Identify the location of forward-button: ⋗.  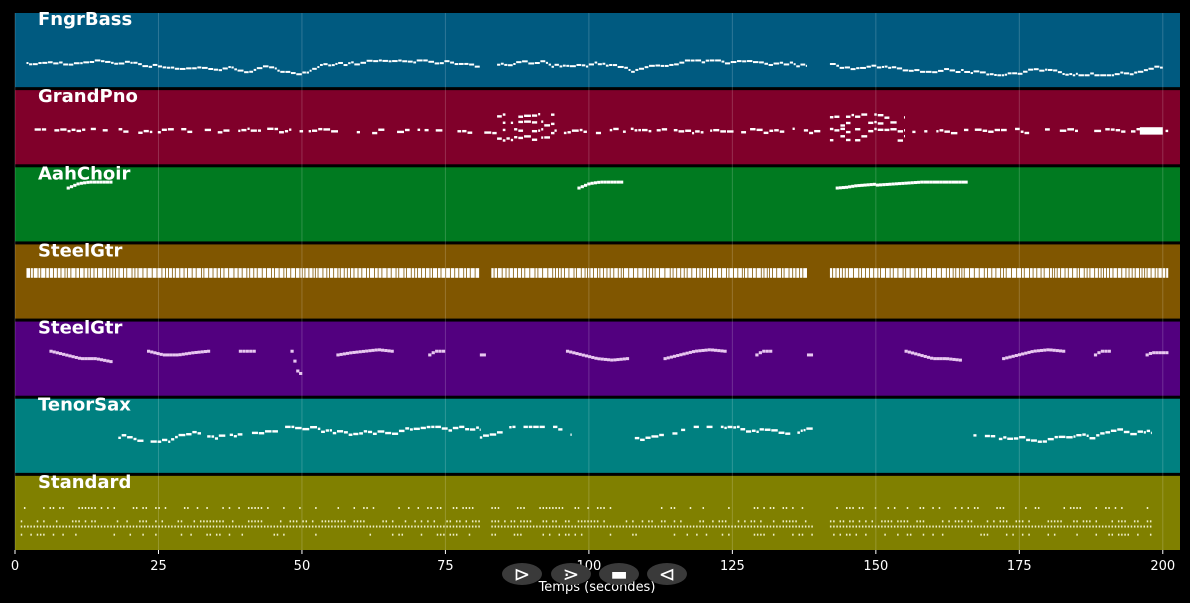
(571, 574).